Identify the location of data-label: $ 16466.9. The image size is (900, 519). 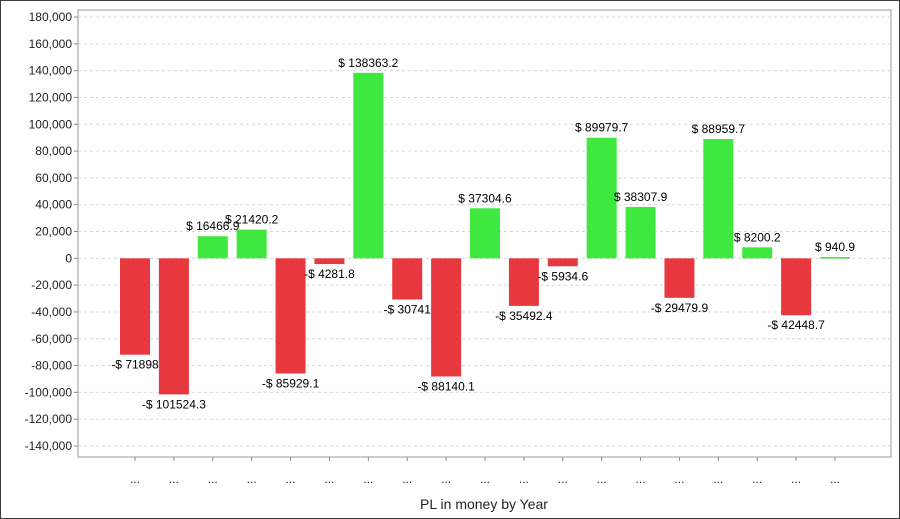
(213, 226).